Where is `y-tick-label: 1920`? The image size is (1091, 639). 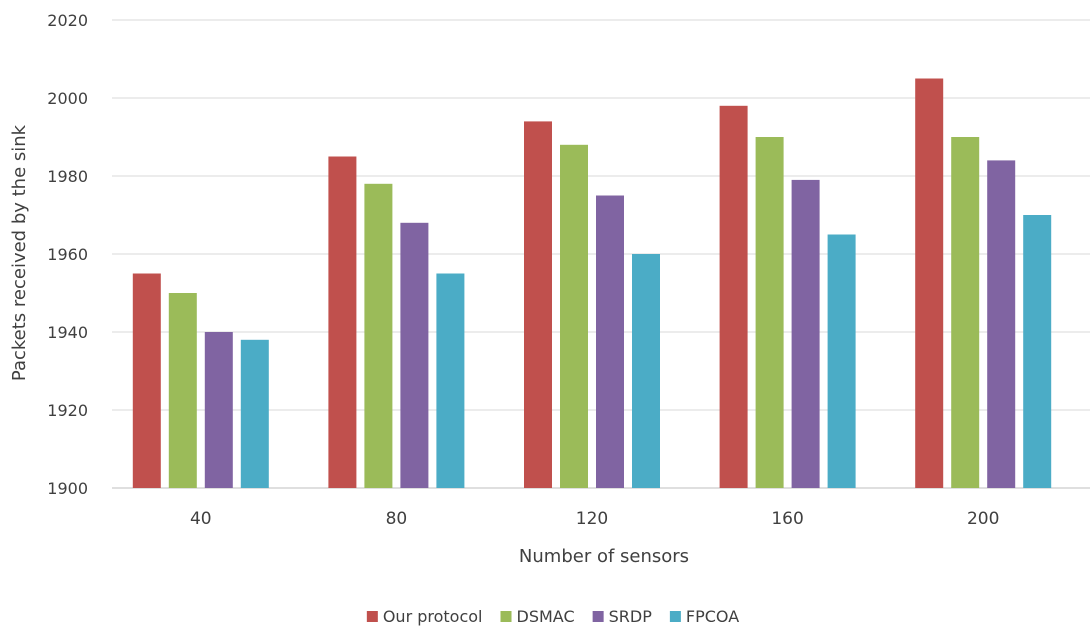 y-tick-label: 1920 is located at coordinates (67, 410).